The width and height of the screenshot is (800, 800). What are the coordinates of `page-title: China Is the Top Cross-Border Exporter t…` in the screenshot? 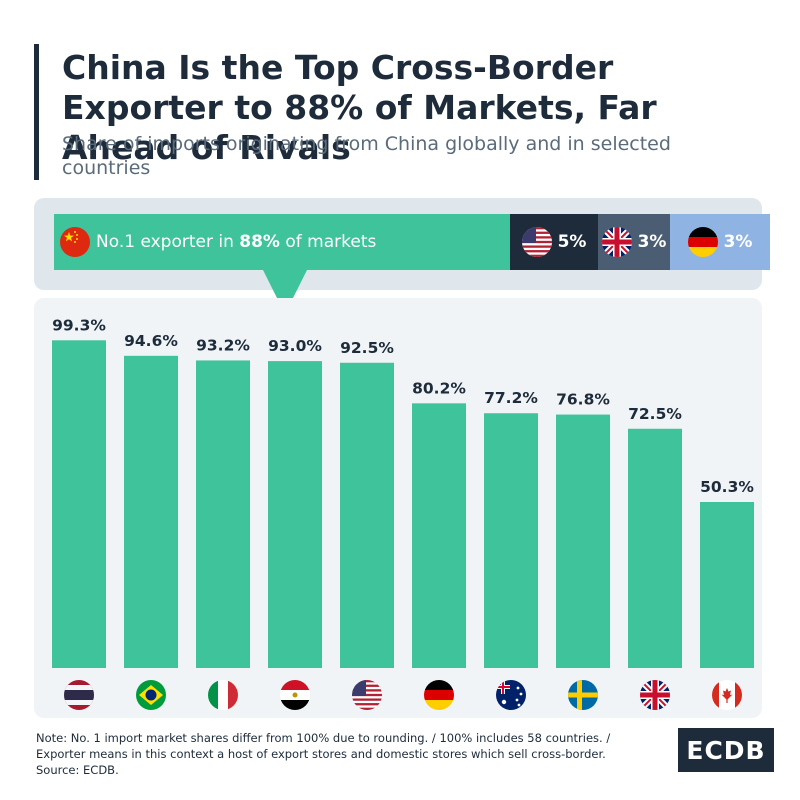 It's located at (359, 107).